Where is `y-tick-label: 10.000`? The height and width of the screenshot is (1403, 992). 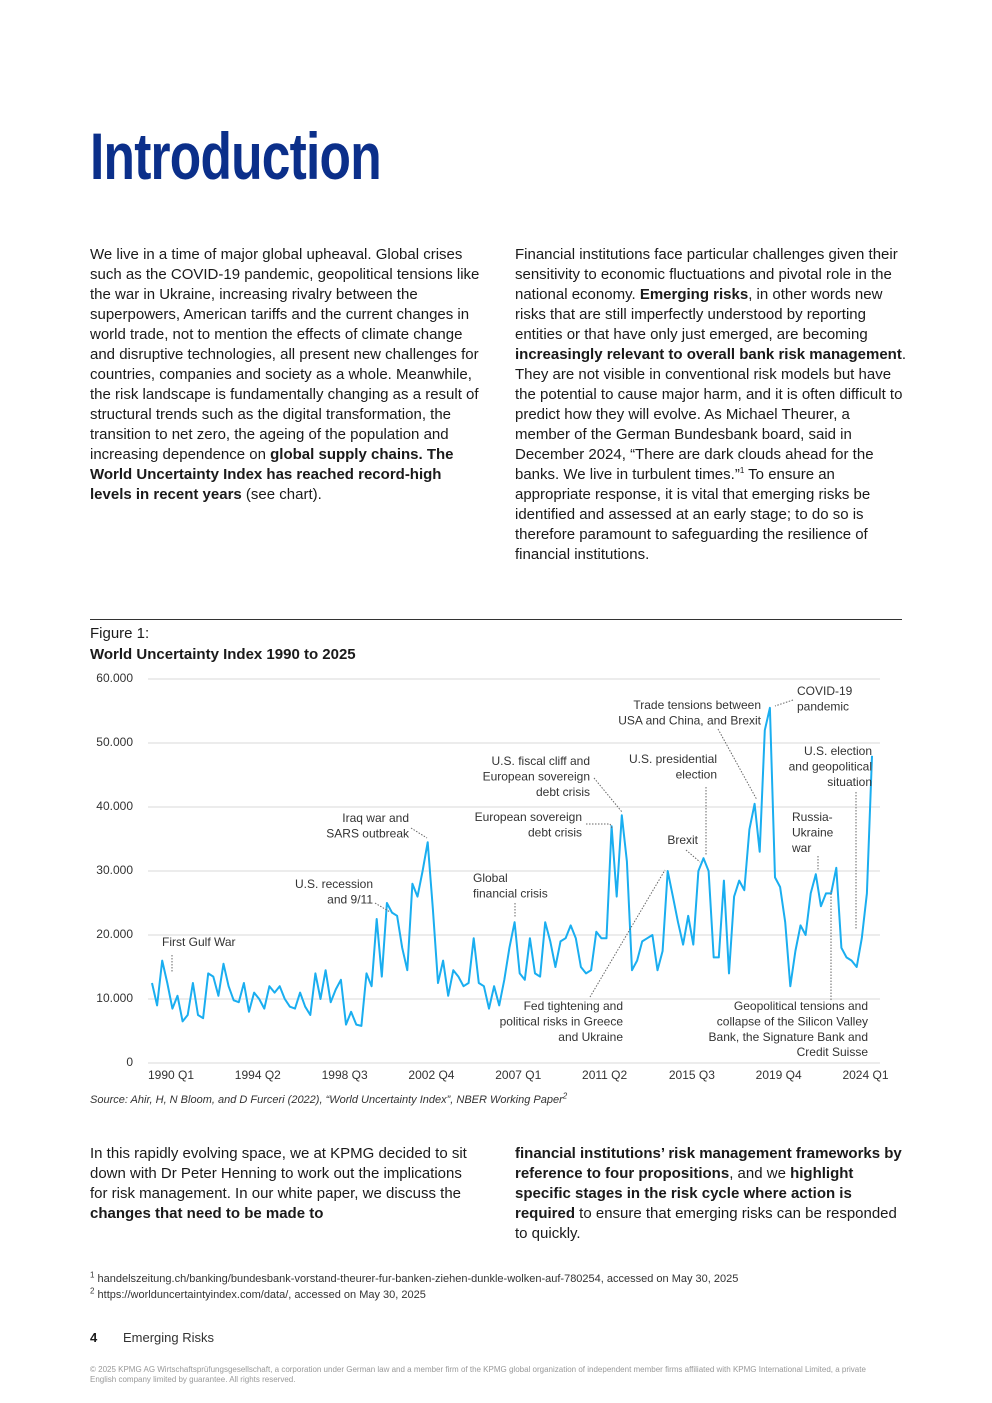
y-tick-label: 10.000 is located at coordinates (114, 998).